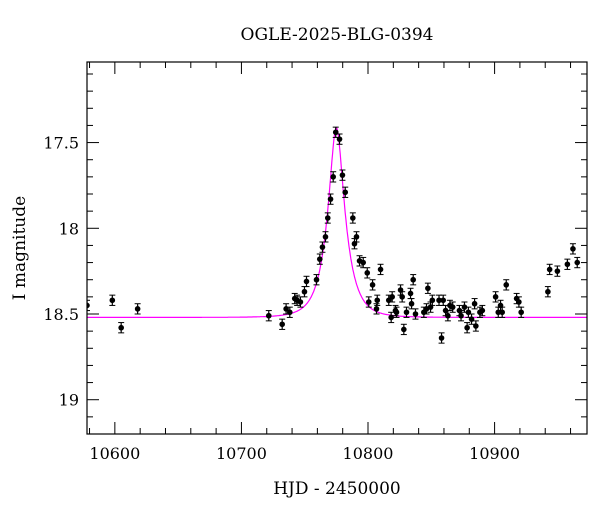  I want to click on y-tick-labels: 17.5 18 18.5 19, so click(61, 272).